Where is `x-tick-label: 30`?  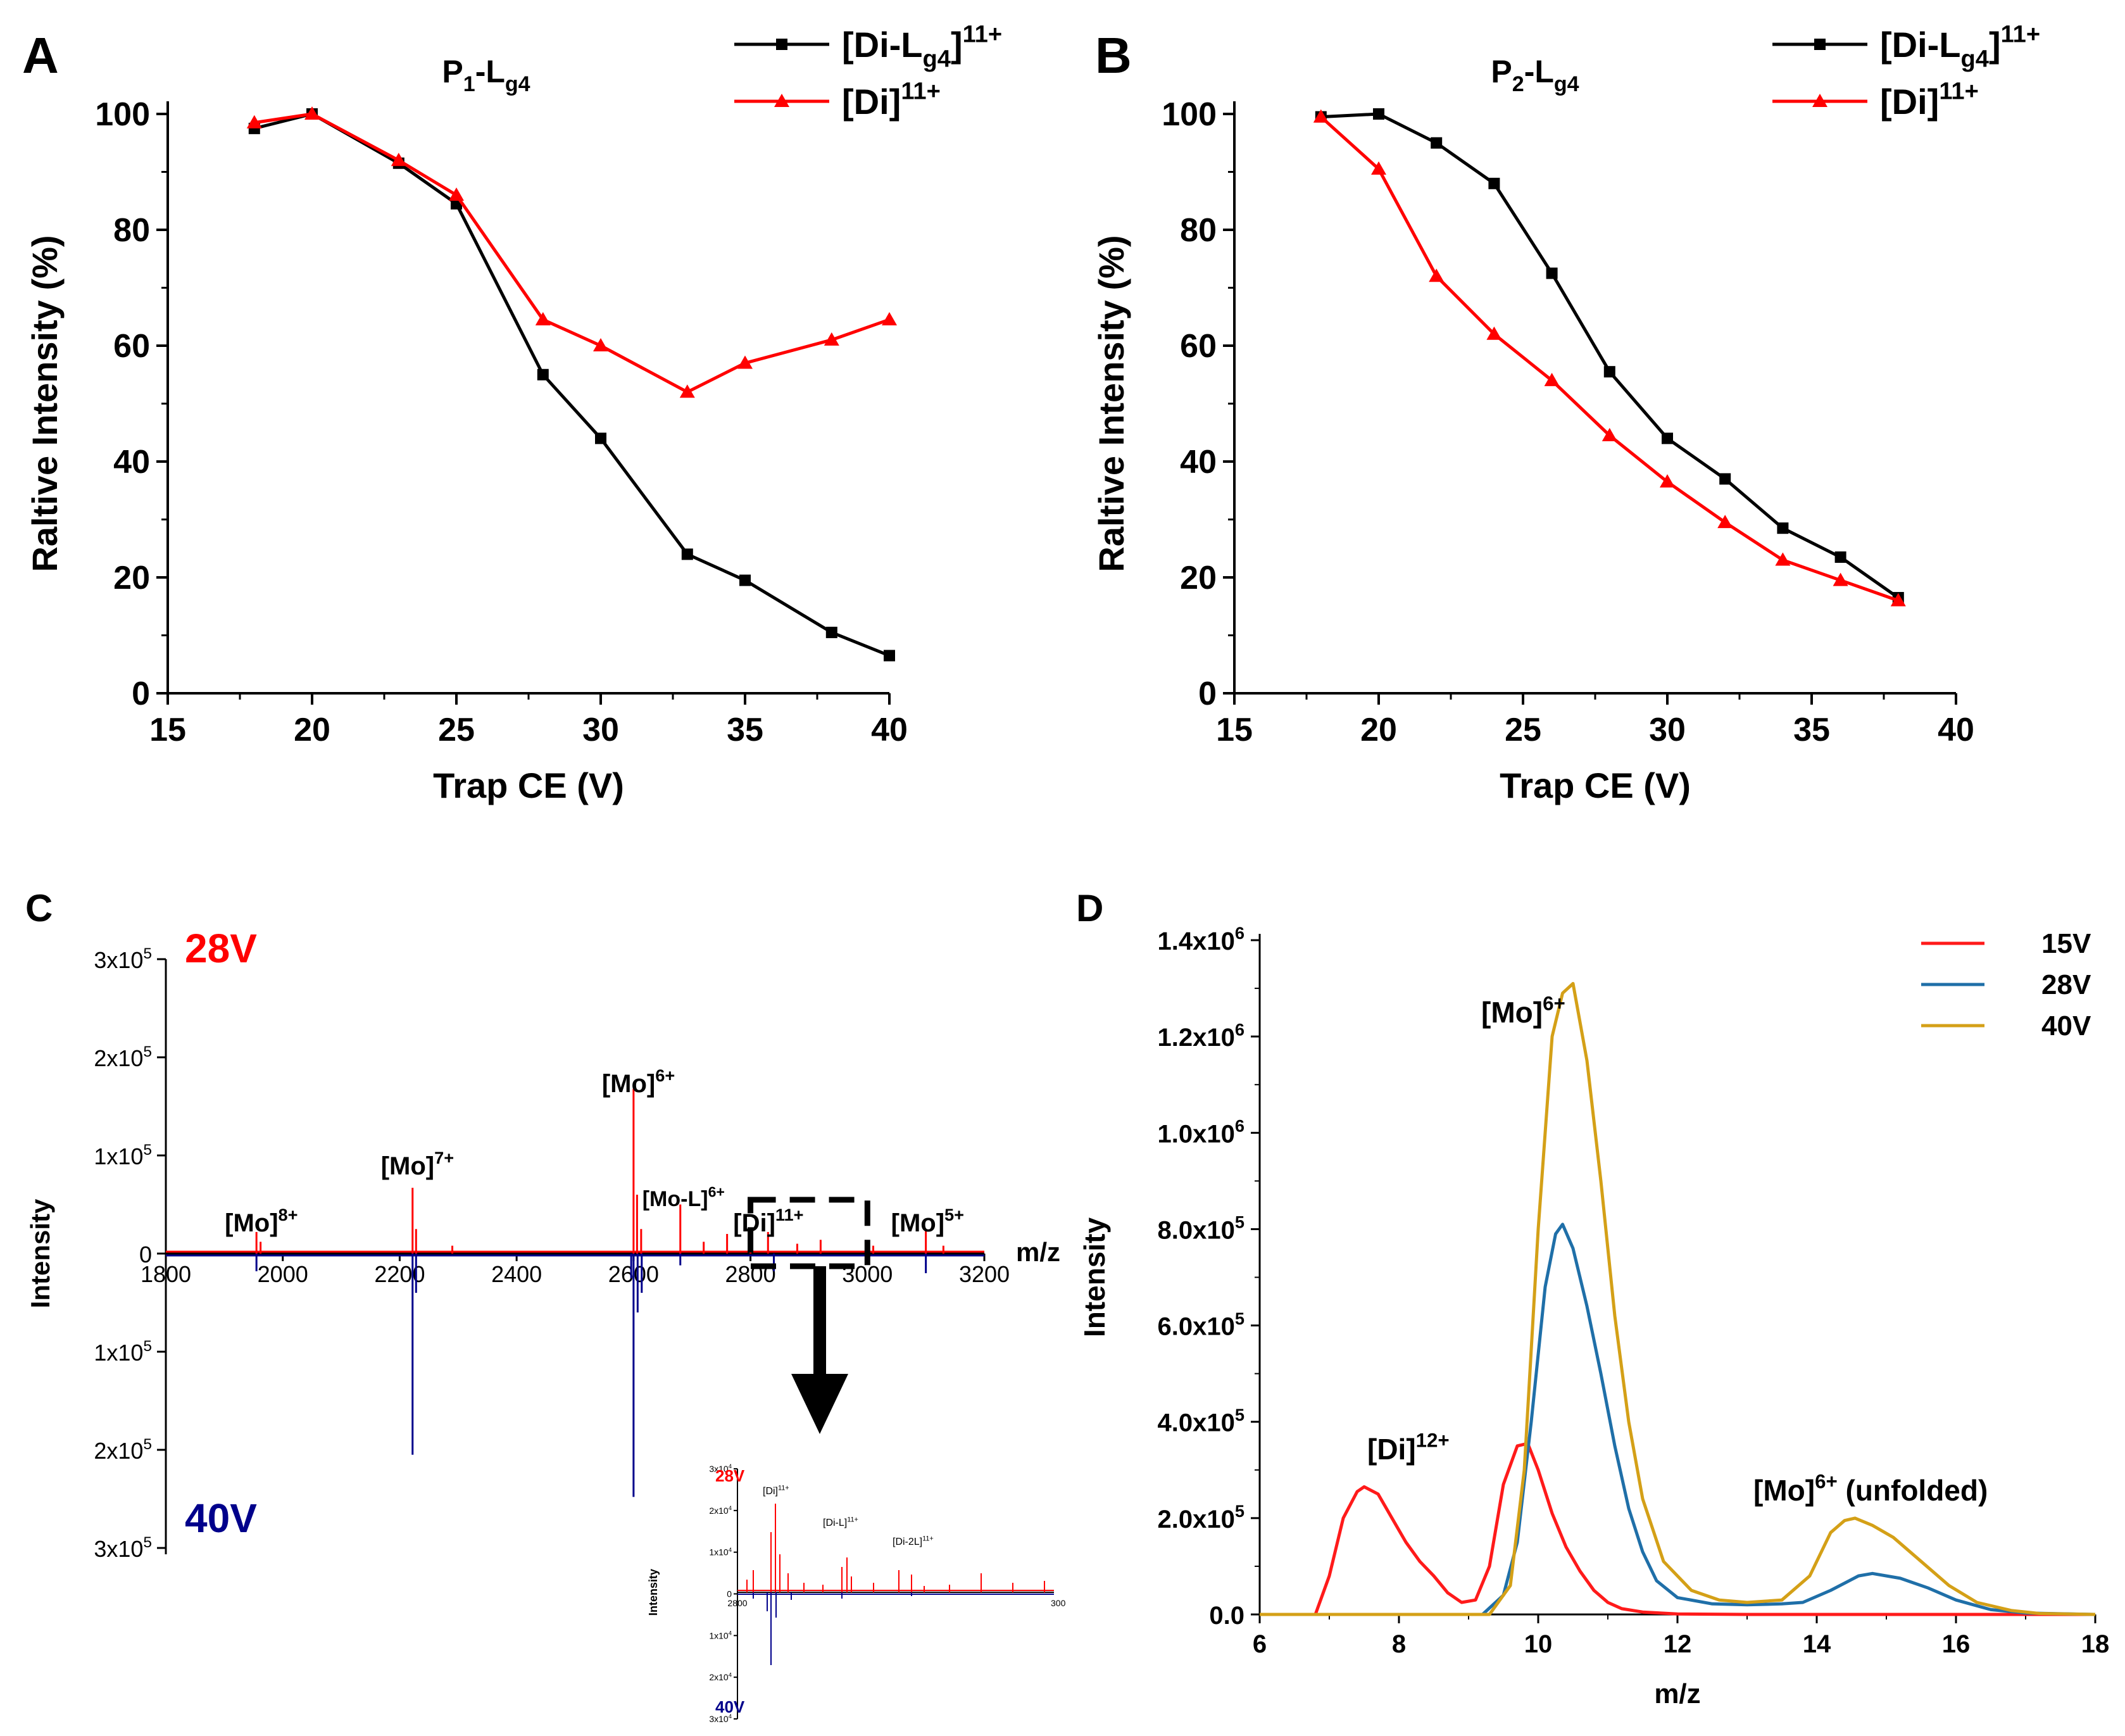 x-tick-label: 30 is located at coordinates (1668, 730).